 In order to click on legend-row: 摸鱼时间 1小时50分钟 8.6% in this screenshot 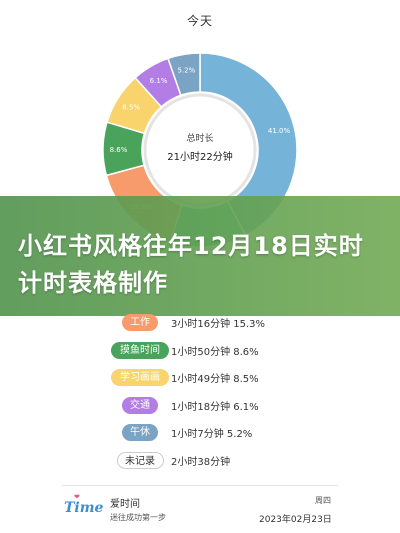, I will do `click(200, 351)`.